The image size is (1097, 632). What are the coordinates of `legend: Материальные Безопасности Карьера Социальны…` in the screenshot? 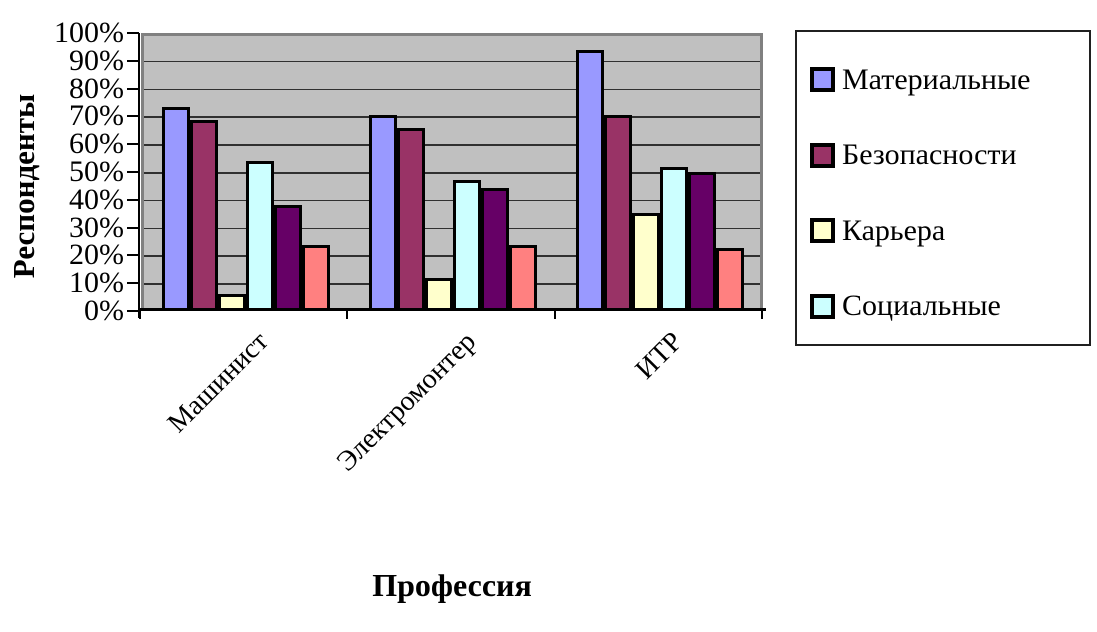 It's located at (943, 188).